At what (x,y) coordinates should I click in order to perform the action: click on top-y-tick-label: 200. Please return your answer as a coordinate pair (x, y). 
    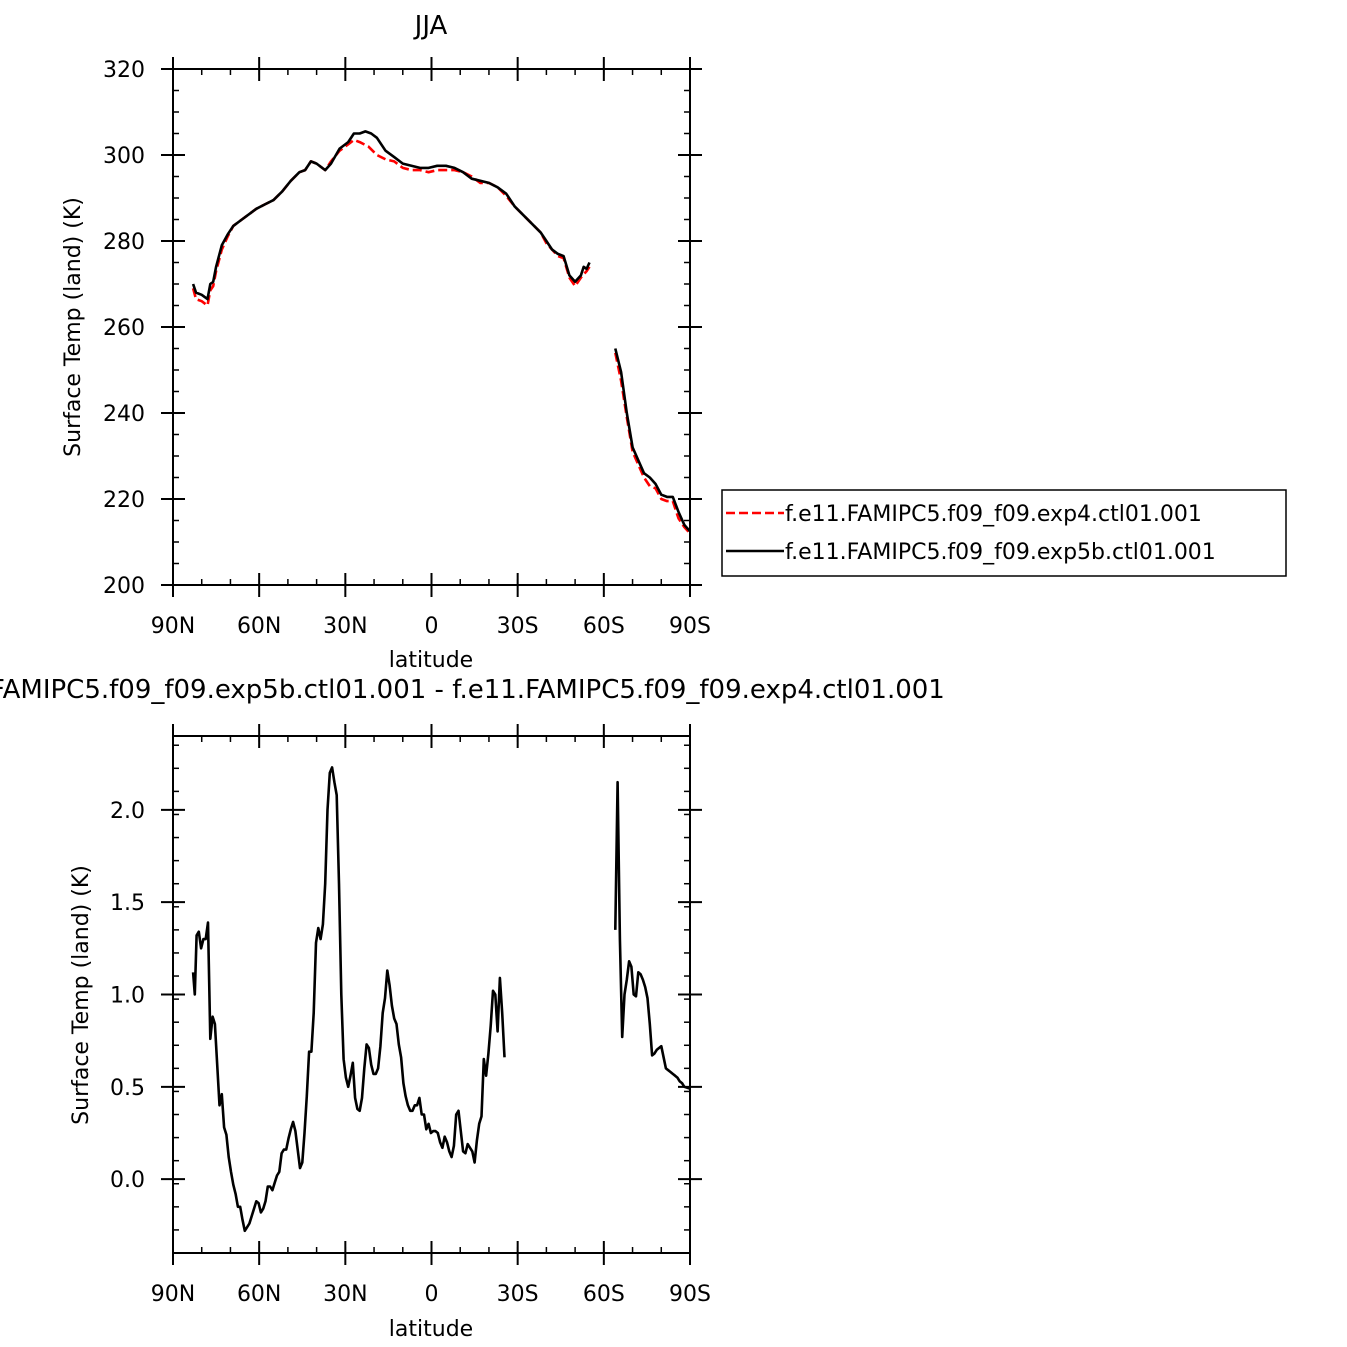
    Looking at the image, I should click on (124, 586).